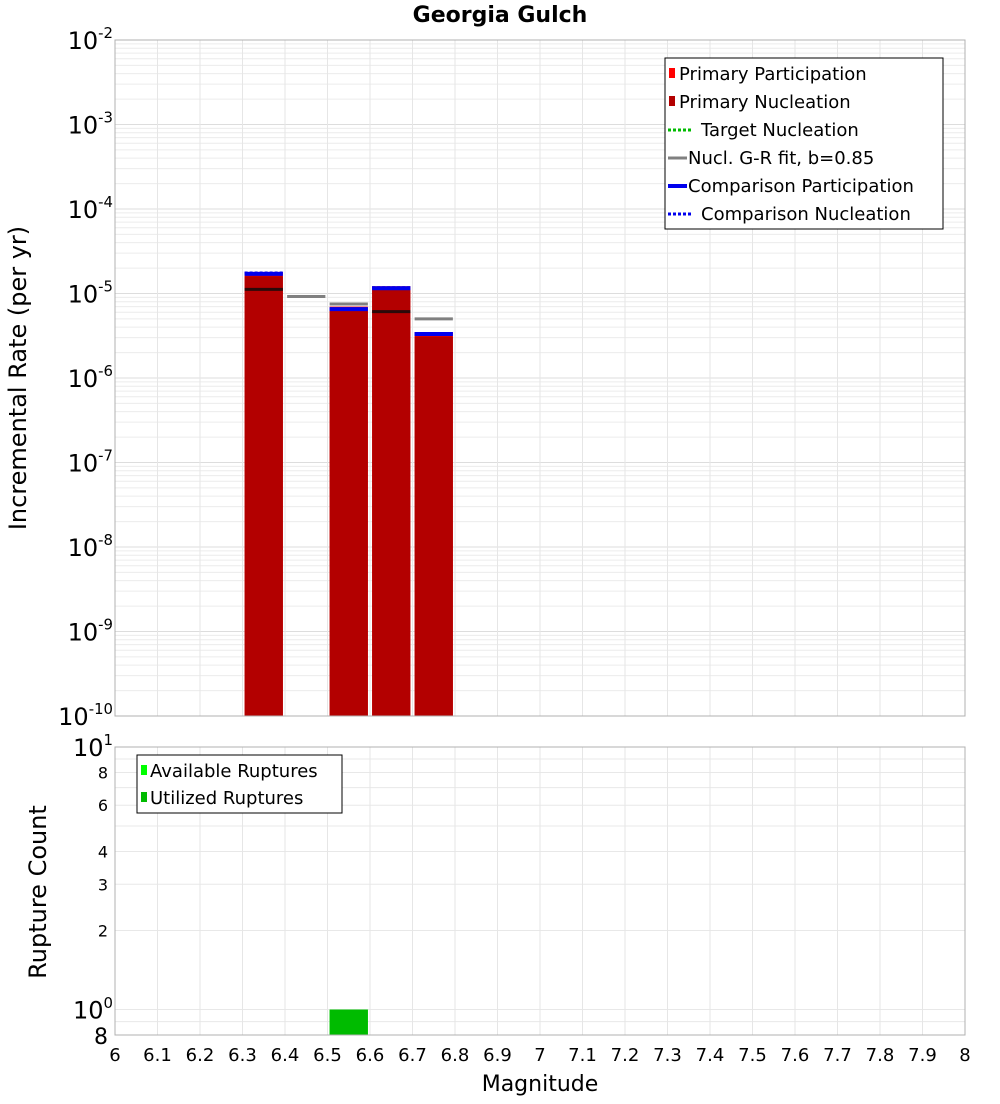 The image size is (1000, 1104). What do you see at coordinates (90, 377) in the screenshot?
I see `y-tick-label: 10⁻⁶` at bounding box center [90, 377].